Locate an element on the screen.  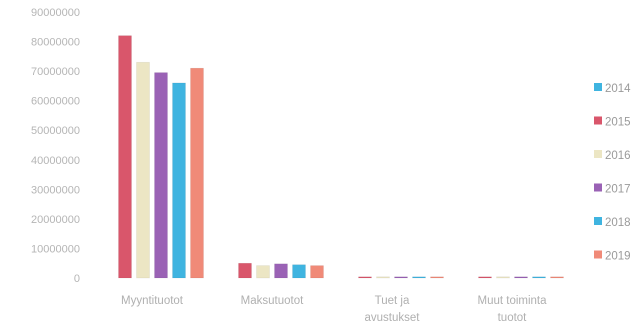
y-tick-label: 80000000 is located at coordinates (55, 43).